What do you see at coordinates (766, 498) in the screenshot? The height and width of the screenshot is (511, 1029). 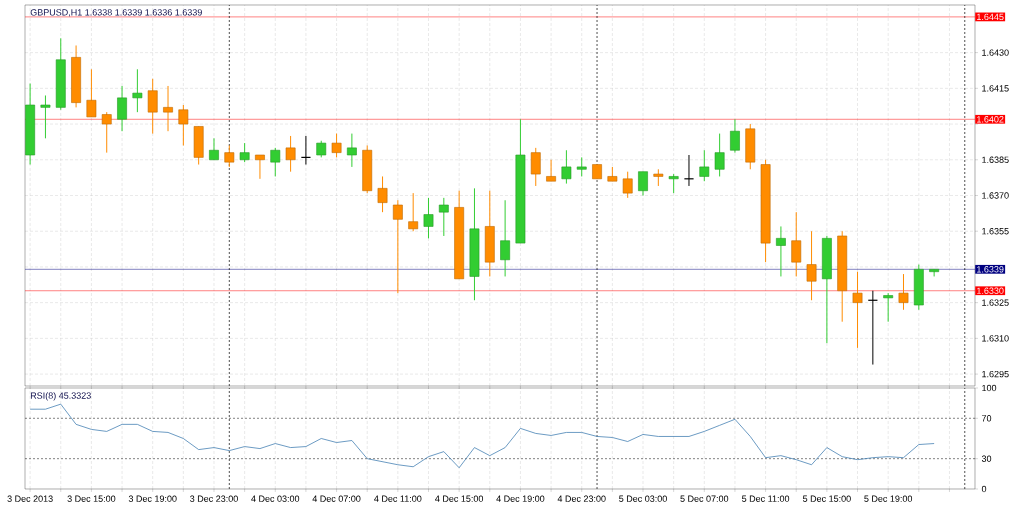 I see `x-tick-label: 5 Dec 11:00` at bounding box center [766, 498].